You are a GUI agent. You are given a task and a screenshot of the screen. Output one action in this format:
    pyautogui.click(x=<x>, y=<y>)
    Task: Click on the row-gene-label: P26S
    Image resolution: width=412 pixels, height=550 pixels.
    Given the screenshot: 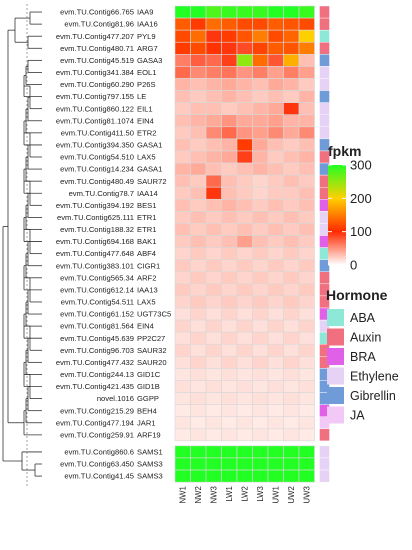 What is the action you would take?
    pyautogui.click(x=146, y=84)
    